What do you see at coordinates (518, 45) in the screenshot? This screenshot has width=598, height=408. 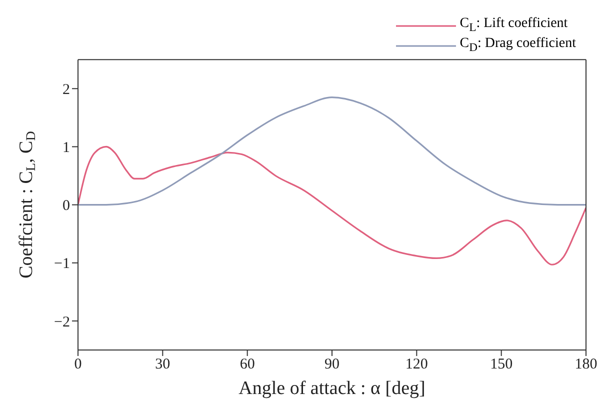 I see `legend-label: C$_{D}$: Drag coefficient` at bounding box center [518, 45].